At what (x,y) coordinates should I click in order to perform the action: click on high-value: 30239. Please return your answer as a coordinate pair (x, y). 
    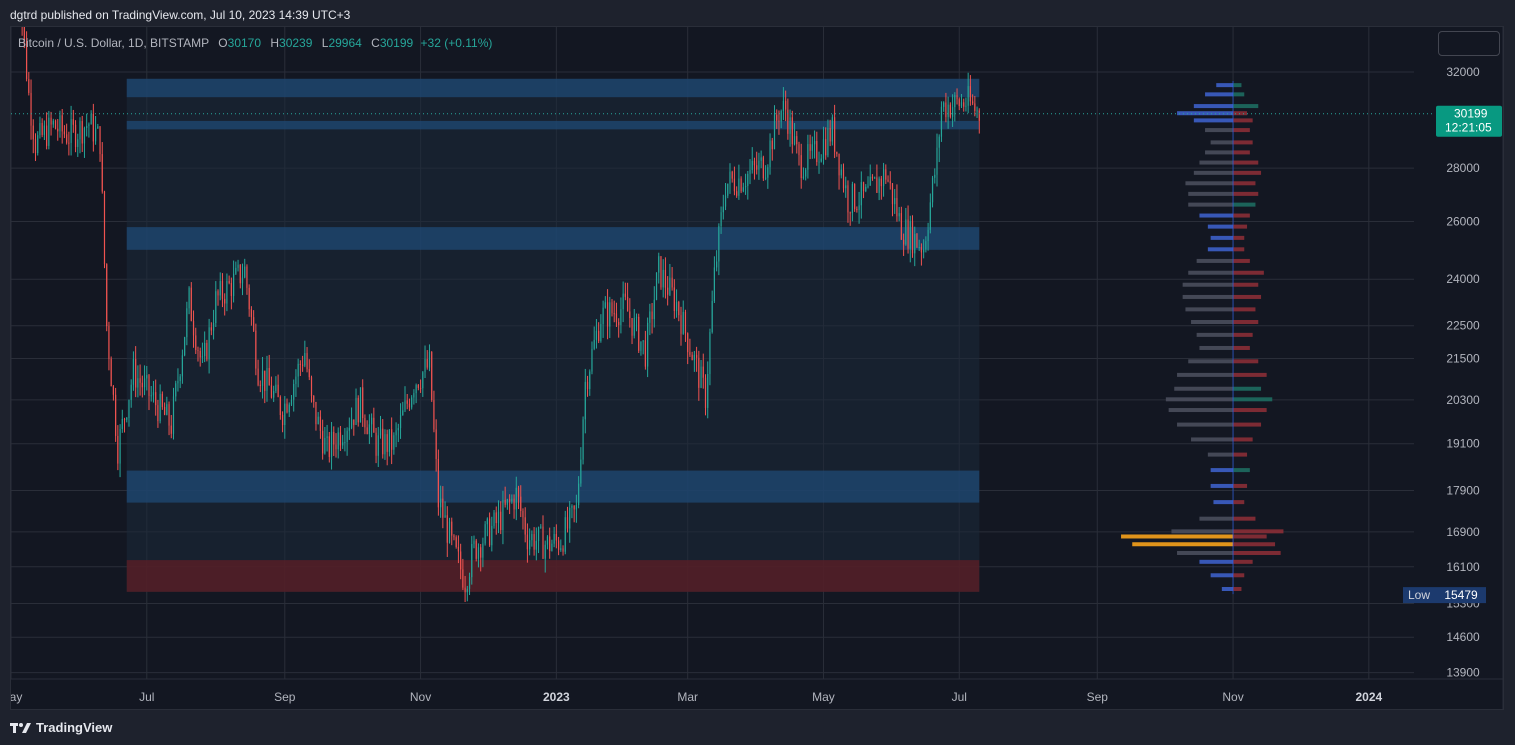
    Looking at the image, I should click on (296, 43).